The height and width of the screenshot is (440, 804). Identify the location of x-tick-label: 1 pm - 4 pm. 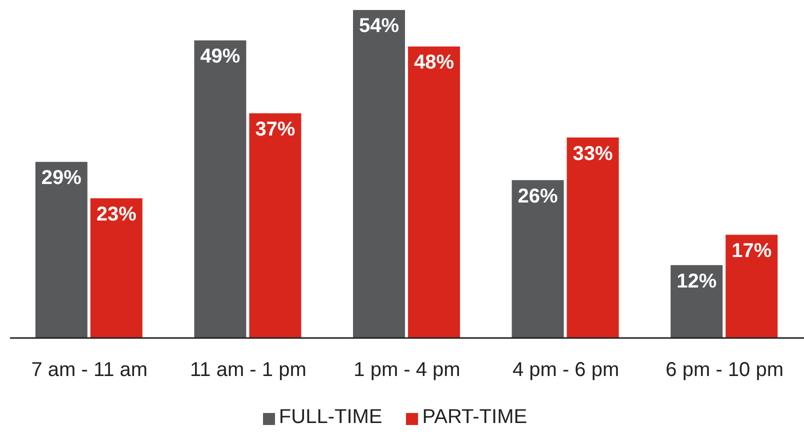
(407, 370).